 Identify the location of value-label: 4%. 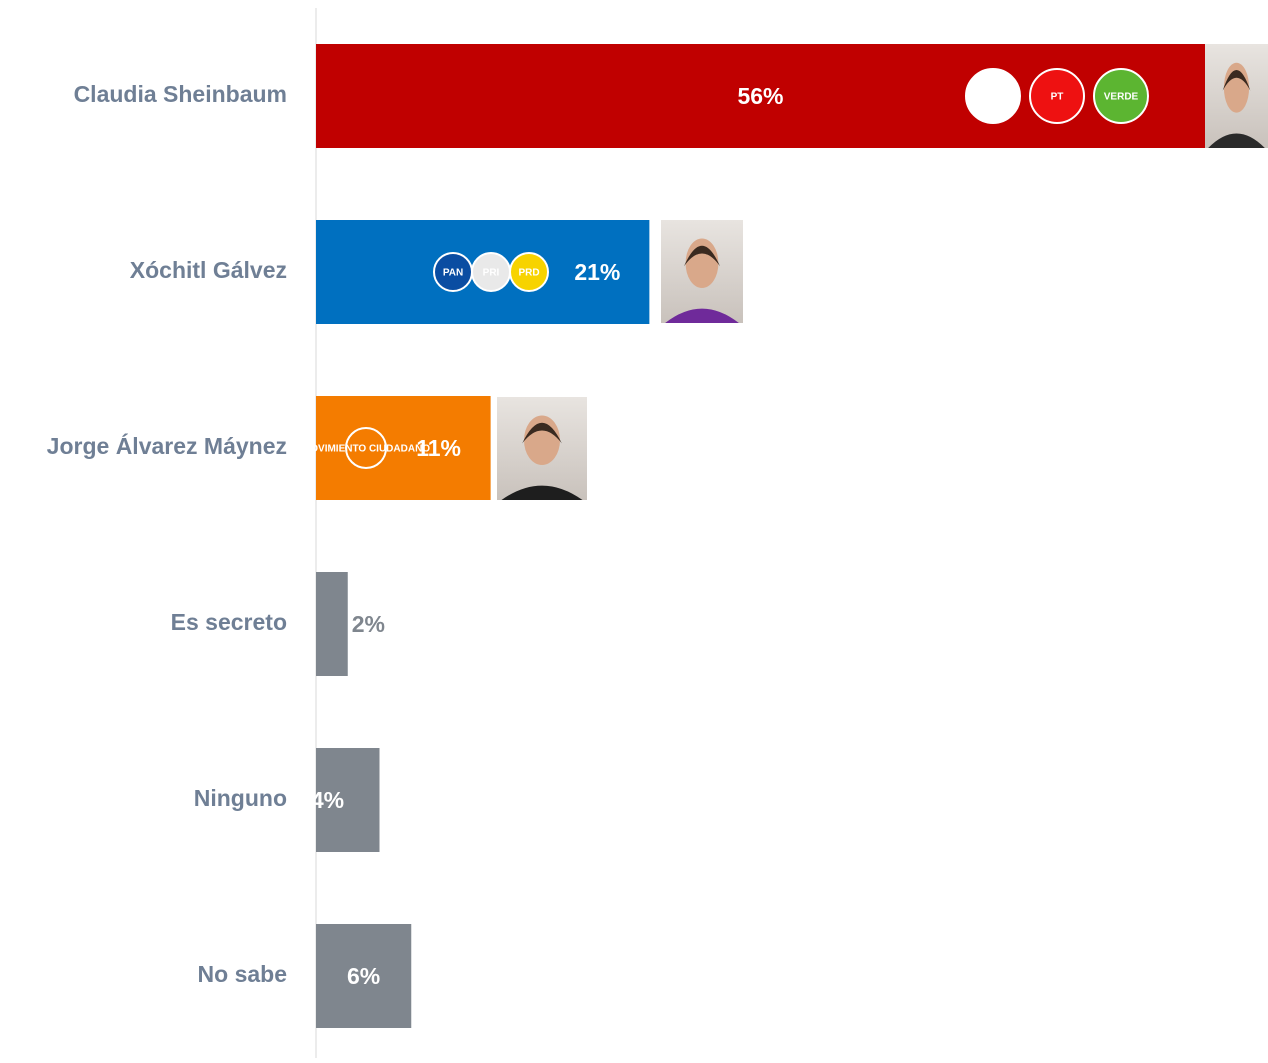
(327, 800).